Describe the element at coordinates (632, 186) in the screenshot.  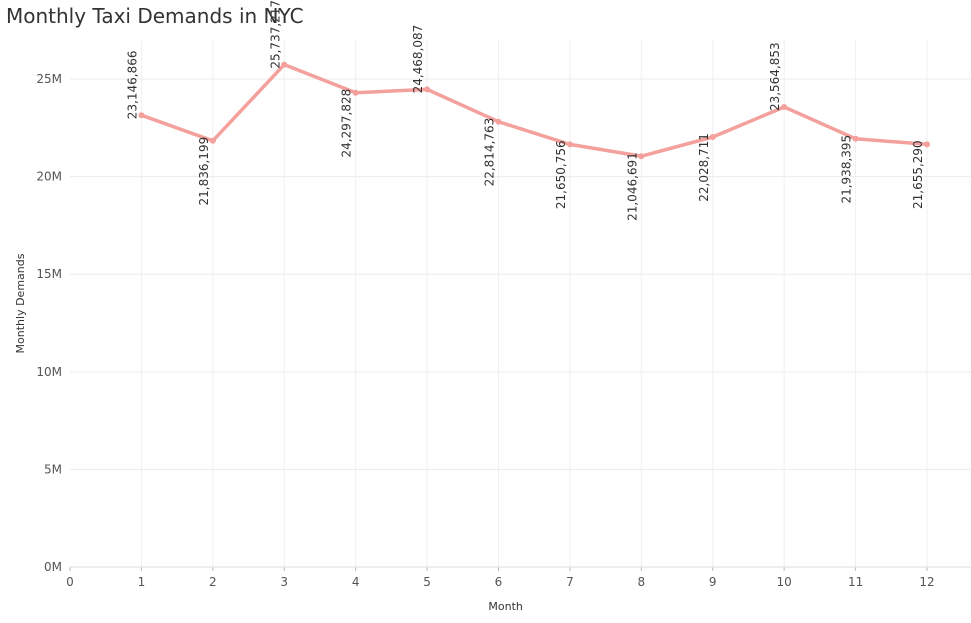
I see `data-label: 21,046,691` at that location.